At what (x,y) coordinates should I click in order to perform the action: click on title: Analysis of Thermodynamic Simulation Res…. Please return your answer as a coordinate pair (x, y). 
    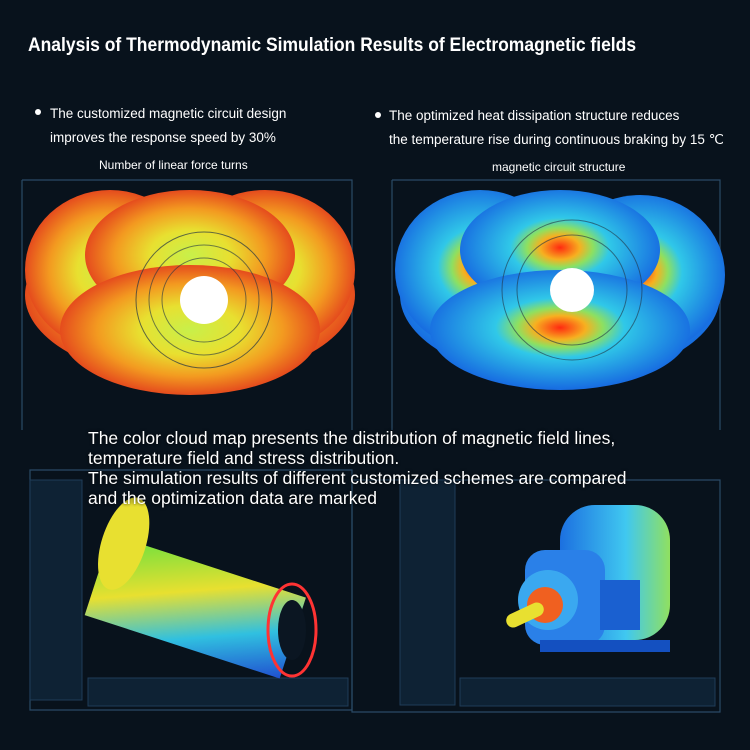
    Looking at the image, I should click on (332, 45).